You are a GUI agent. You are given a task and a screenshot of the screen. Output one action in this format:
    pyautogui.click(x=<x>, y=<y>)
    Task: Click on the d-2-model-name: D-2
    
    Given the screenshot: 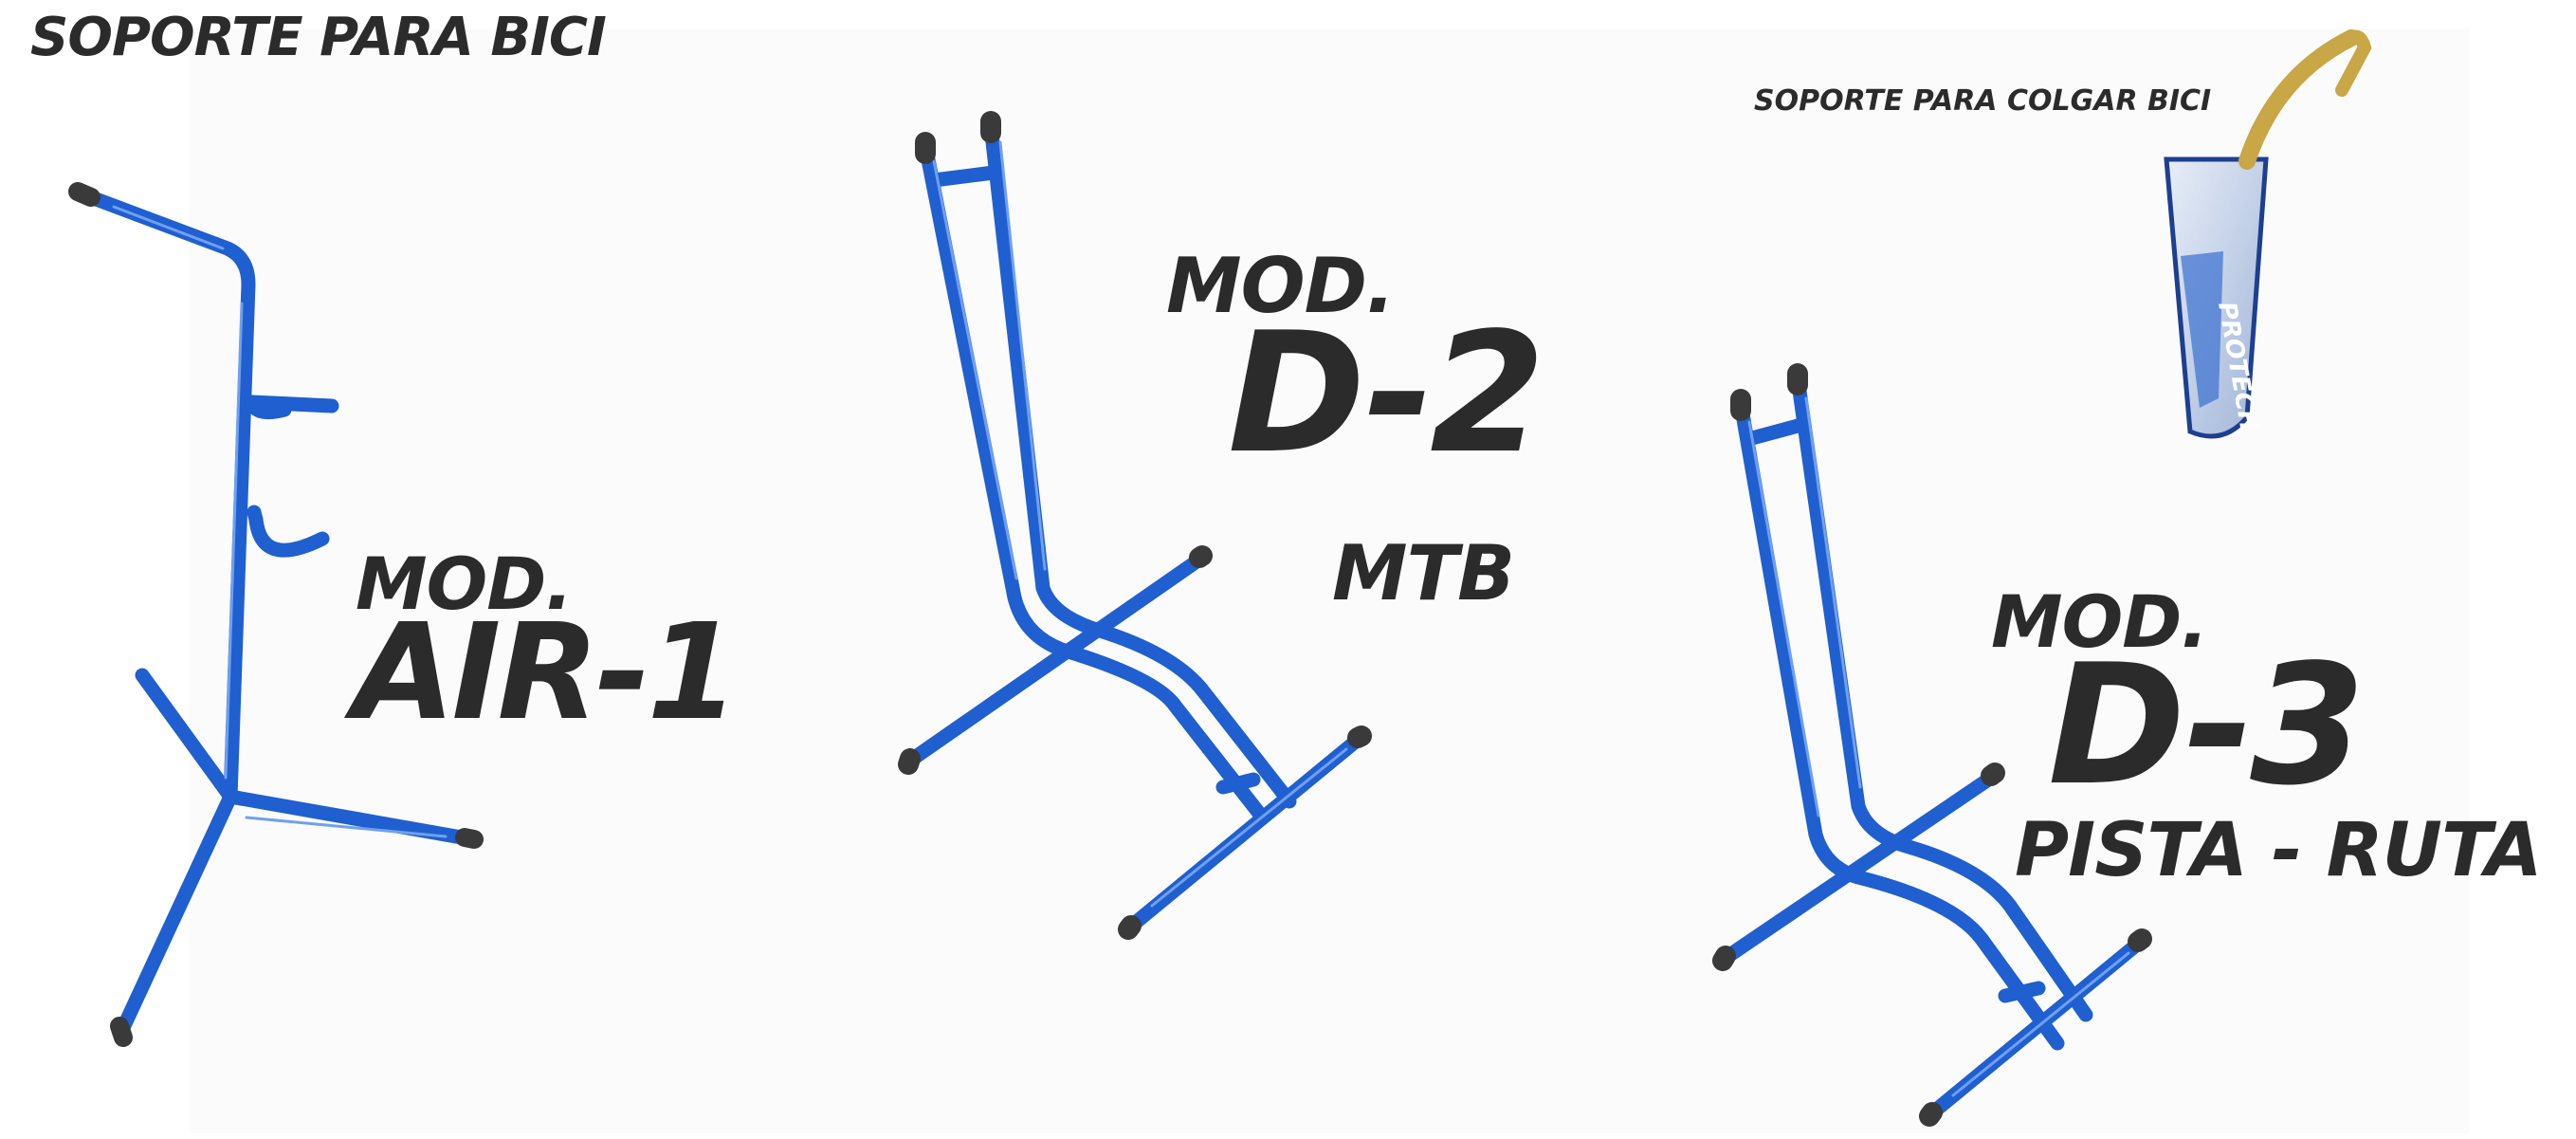 What is the action you would take?
    pyautogui.click(x=1386, y=394)
    